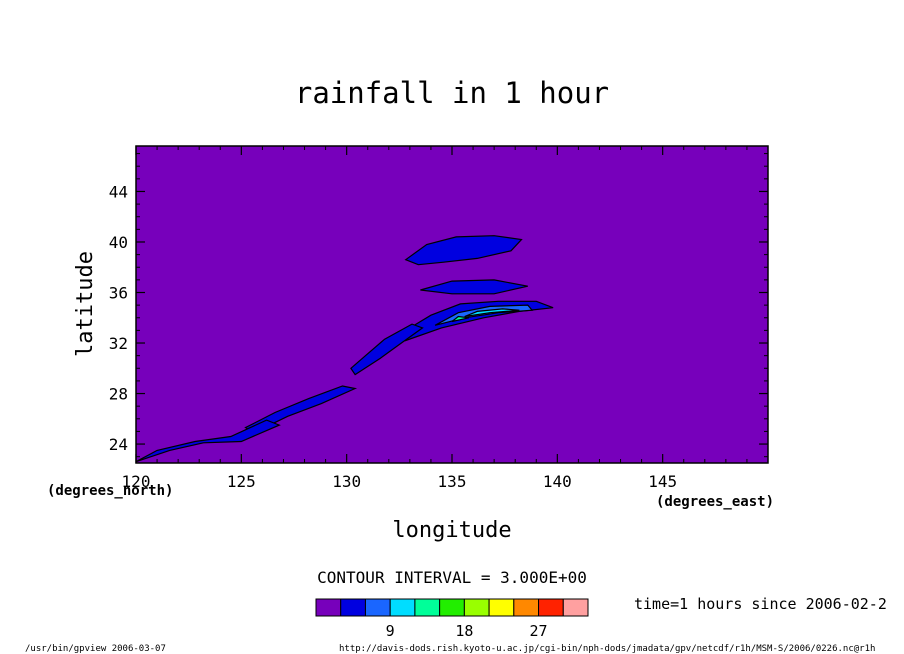 The width and height of the screenshot is (904, 654). I want to click on y-tick-label: 36, so click(118, 293).